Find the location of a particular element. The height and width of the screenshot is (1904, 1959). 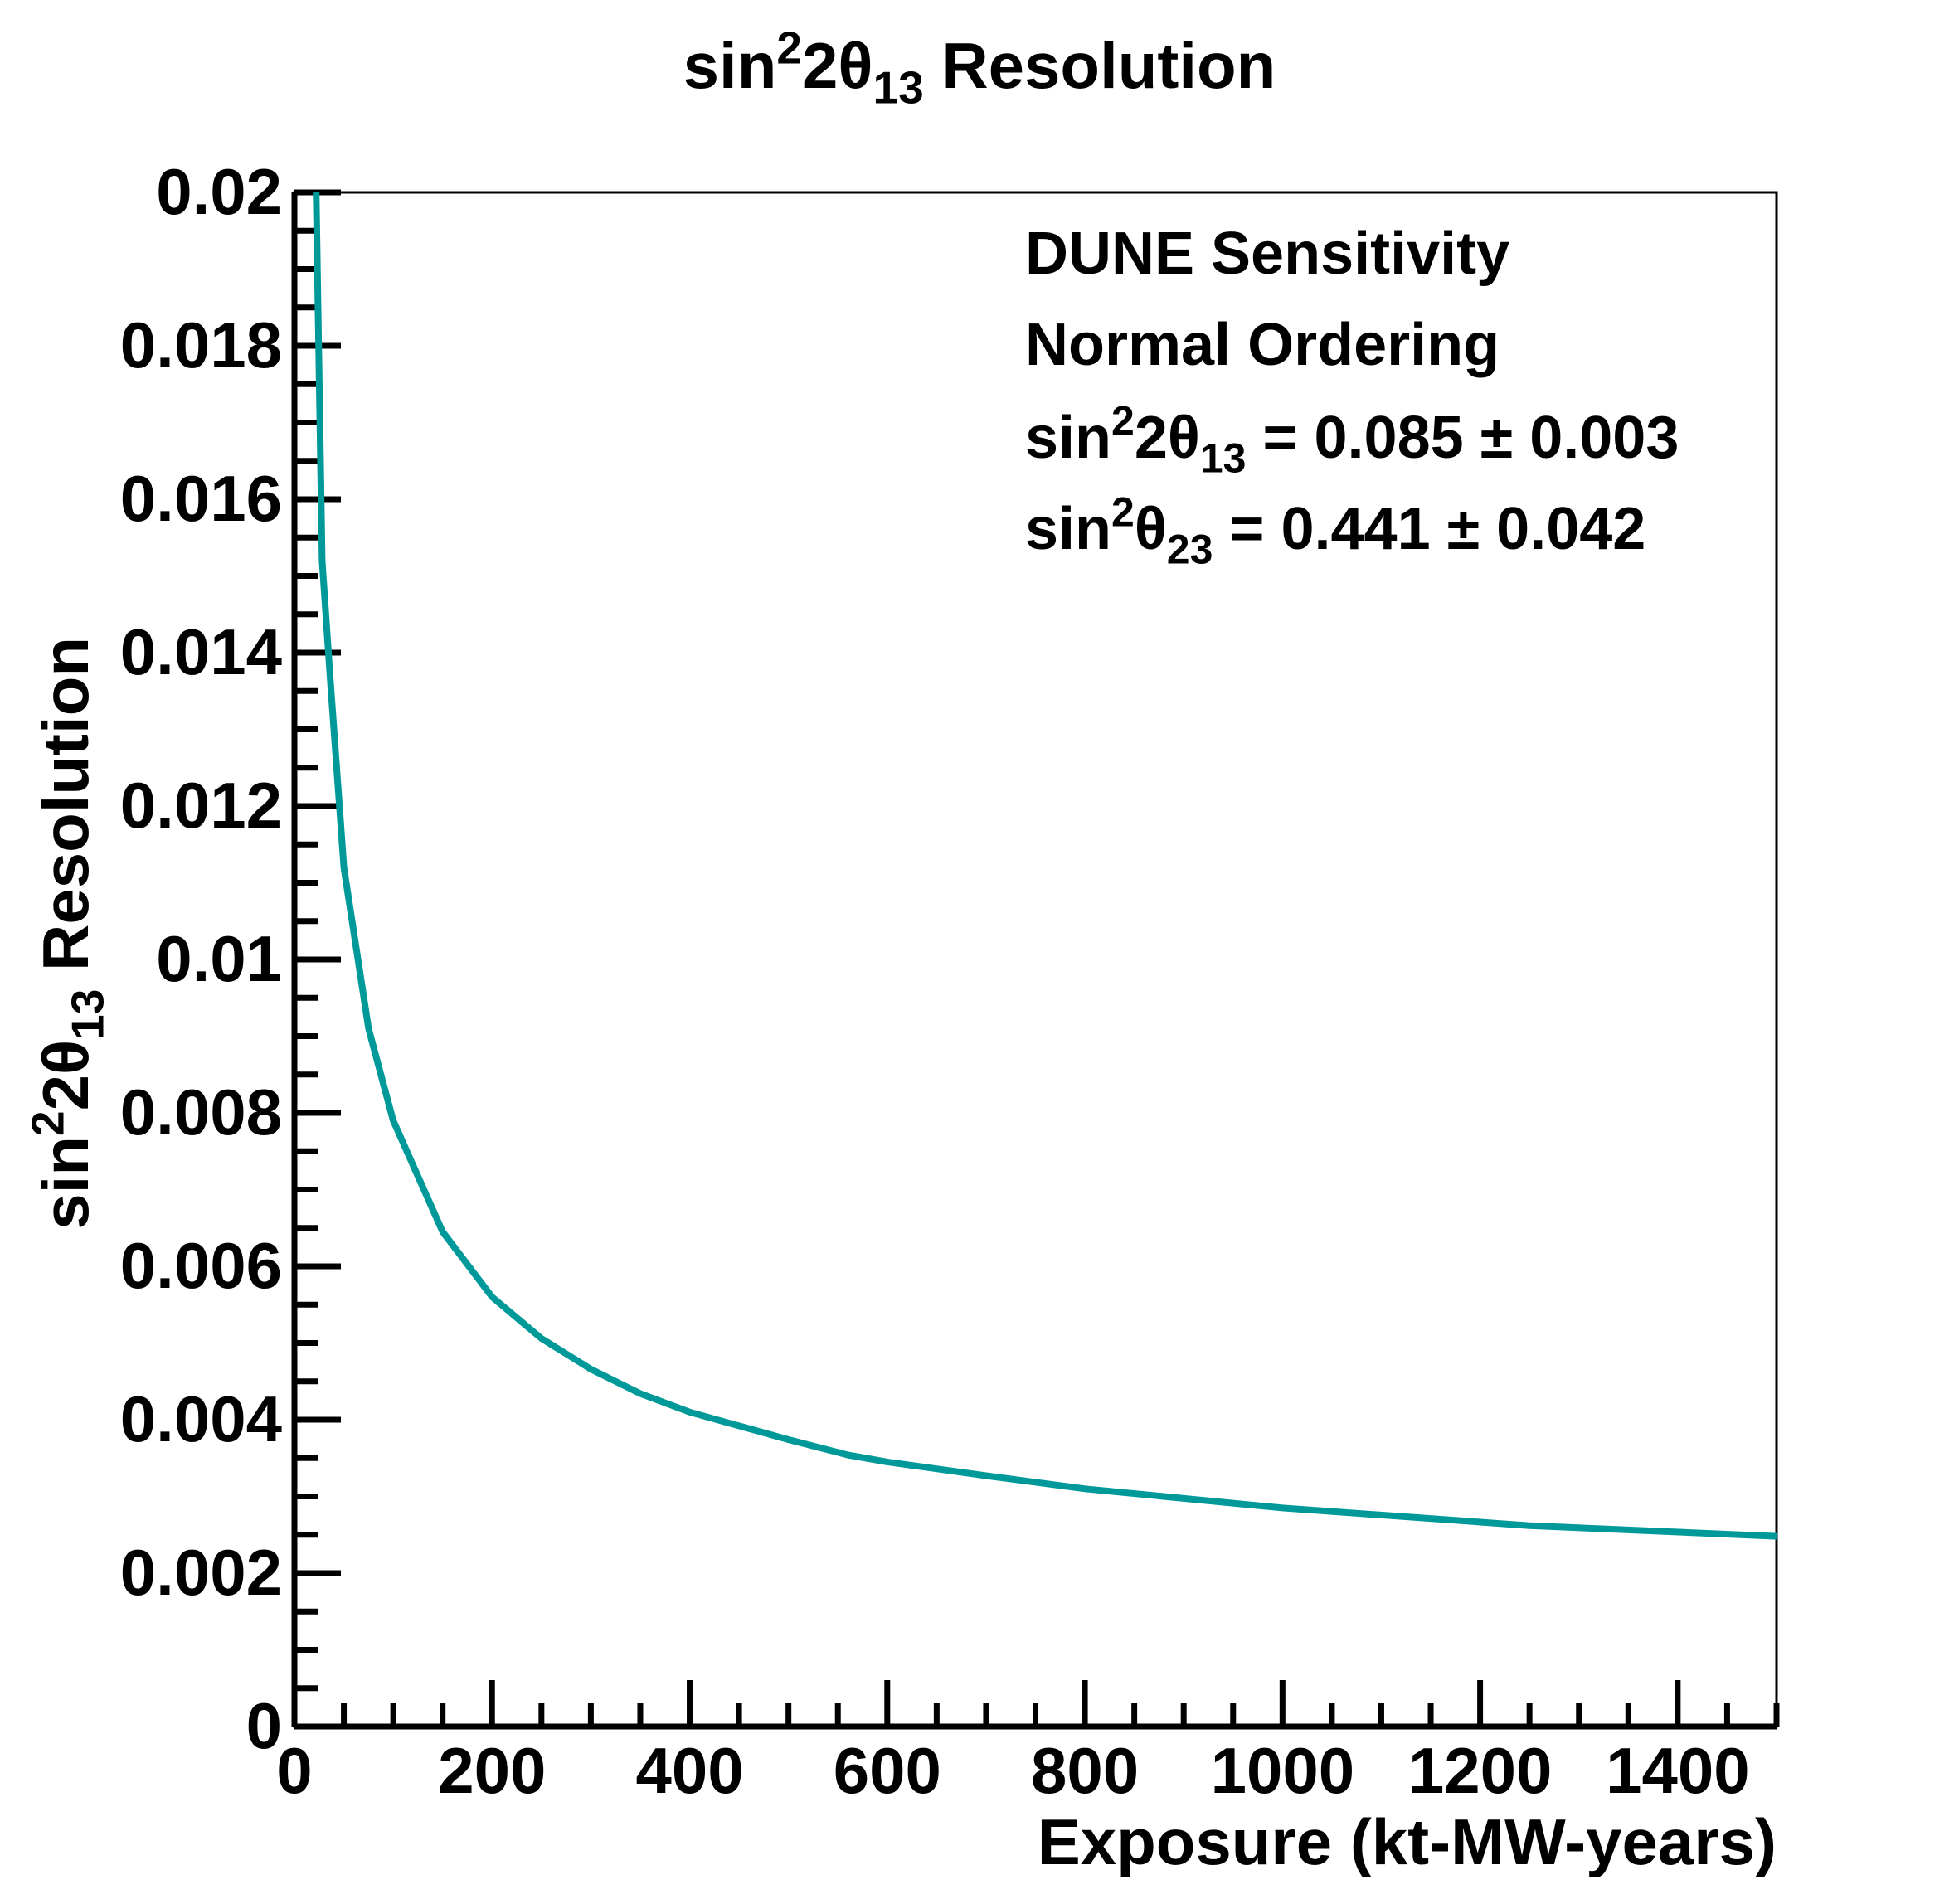

x-tick-label: 1000 is located at coordinates (1283, 1770).